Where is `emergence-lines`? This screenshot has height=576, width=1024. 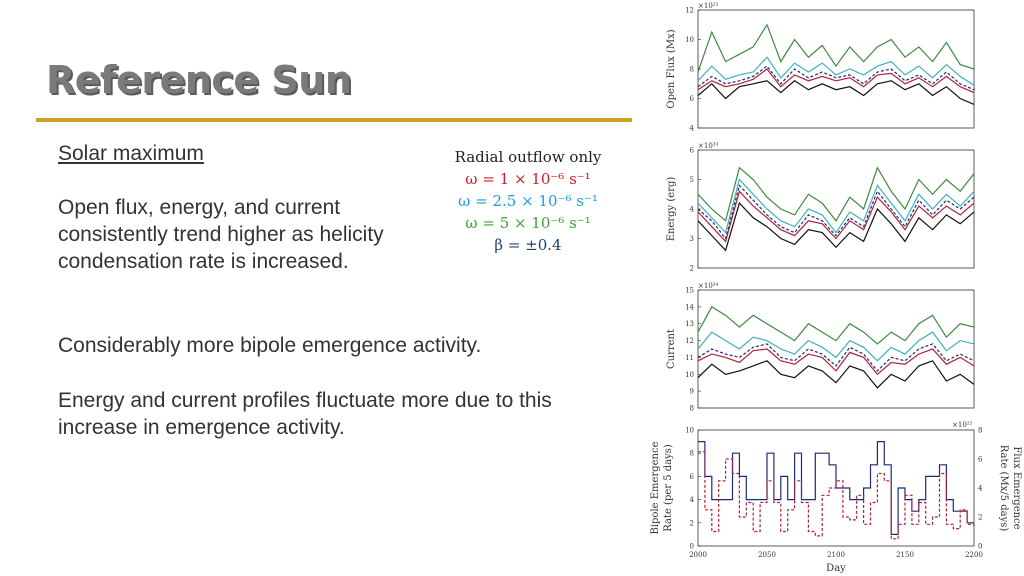 emergence-lines is located at coordinates (836, 490).